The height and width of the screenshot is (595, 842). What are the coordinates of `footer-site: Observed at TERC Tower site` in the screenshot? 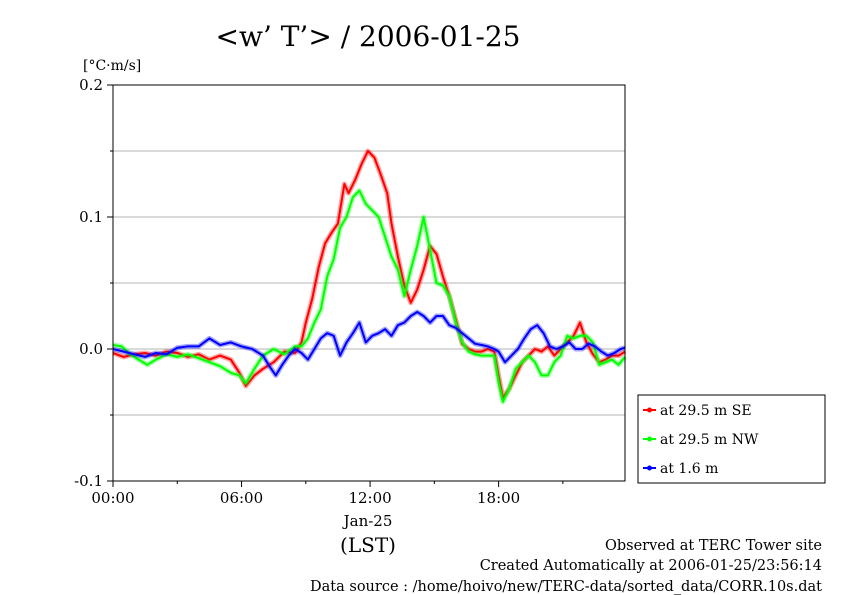 It's located at (713, 546).